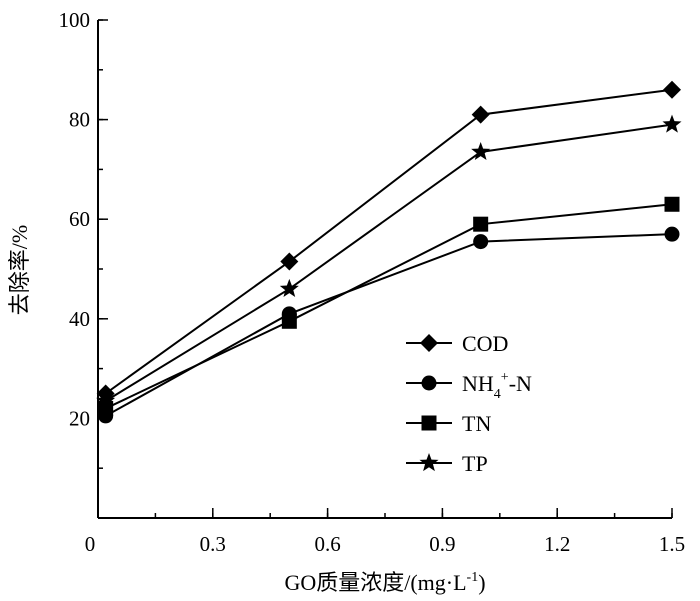 The width and height of the screenshot is (700, 601). What do you see at coordinates (213, 544) in the screenshot?
I see `x-tick-label: 0.3` at bounding box center [213, 544].